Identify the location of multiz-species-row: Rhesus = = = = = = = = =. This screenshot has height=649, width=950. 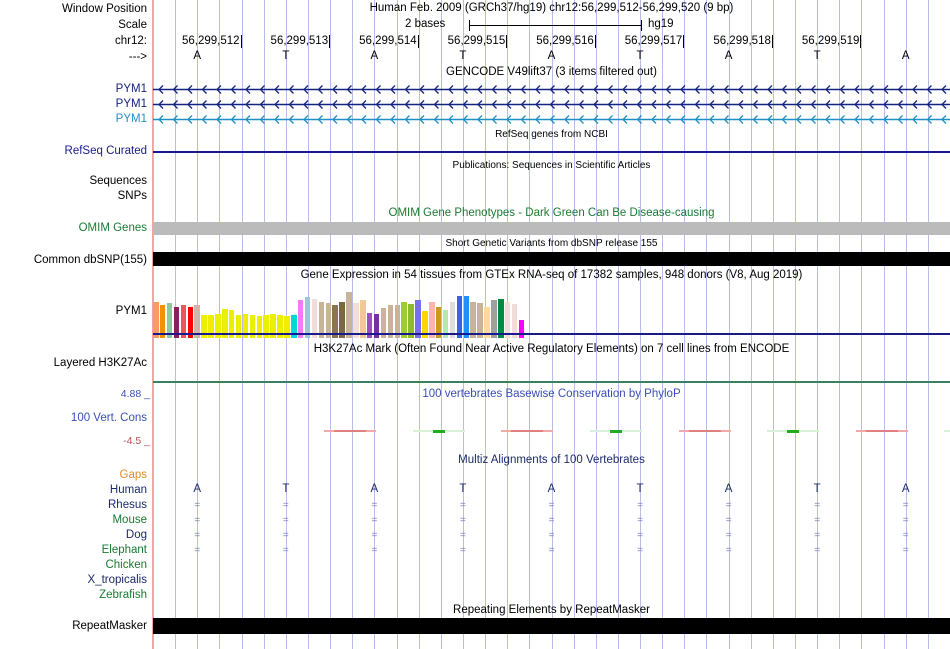
(475, 505).